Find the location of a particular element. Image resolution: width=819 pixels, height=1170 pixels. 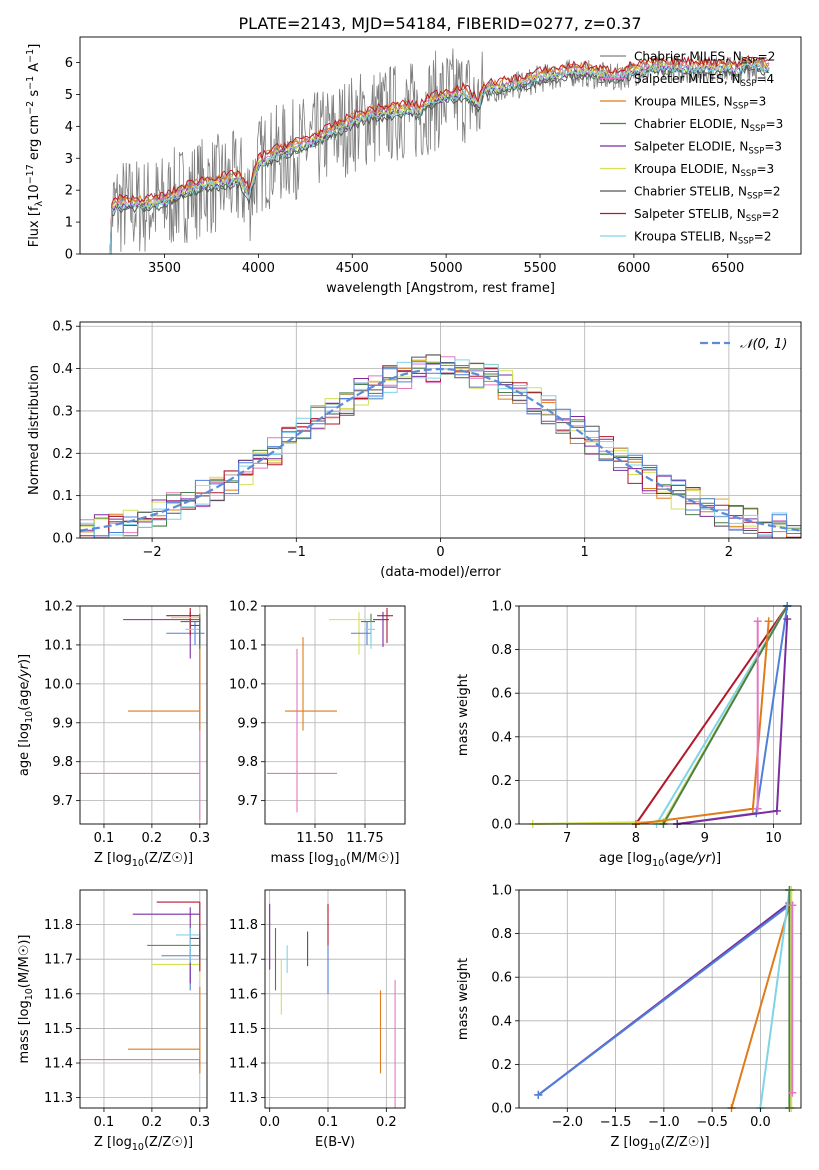

label-part: erg cm is located at coordinates (34, 139).